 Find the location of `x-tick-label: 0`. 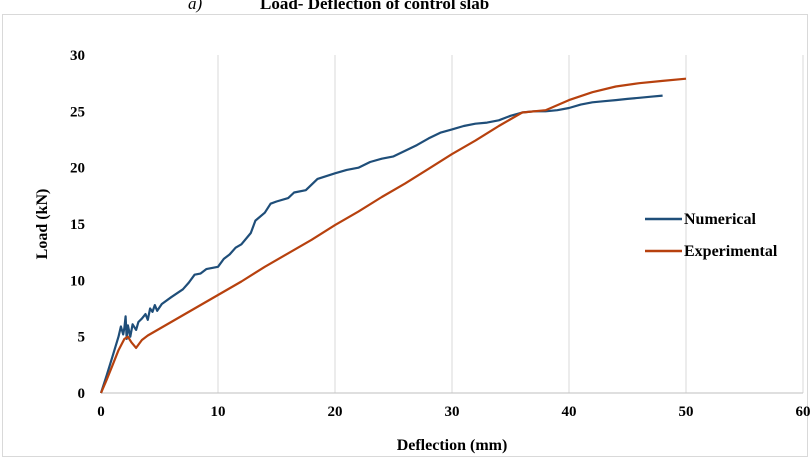

x-tick-label: 0 is located at coordinates (101, 412).